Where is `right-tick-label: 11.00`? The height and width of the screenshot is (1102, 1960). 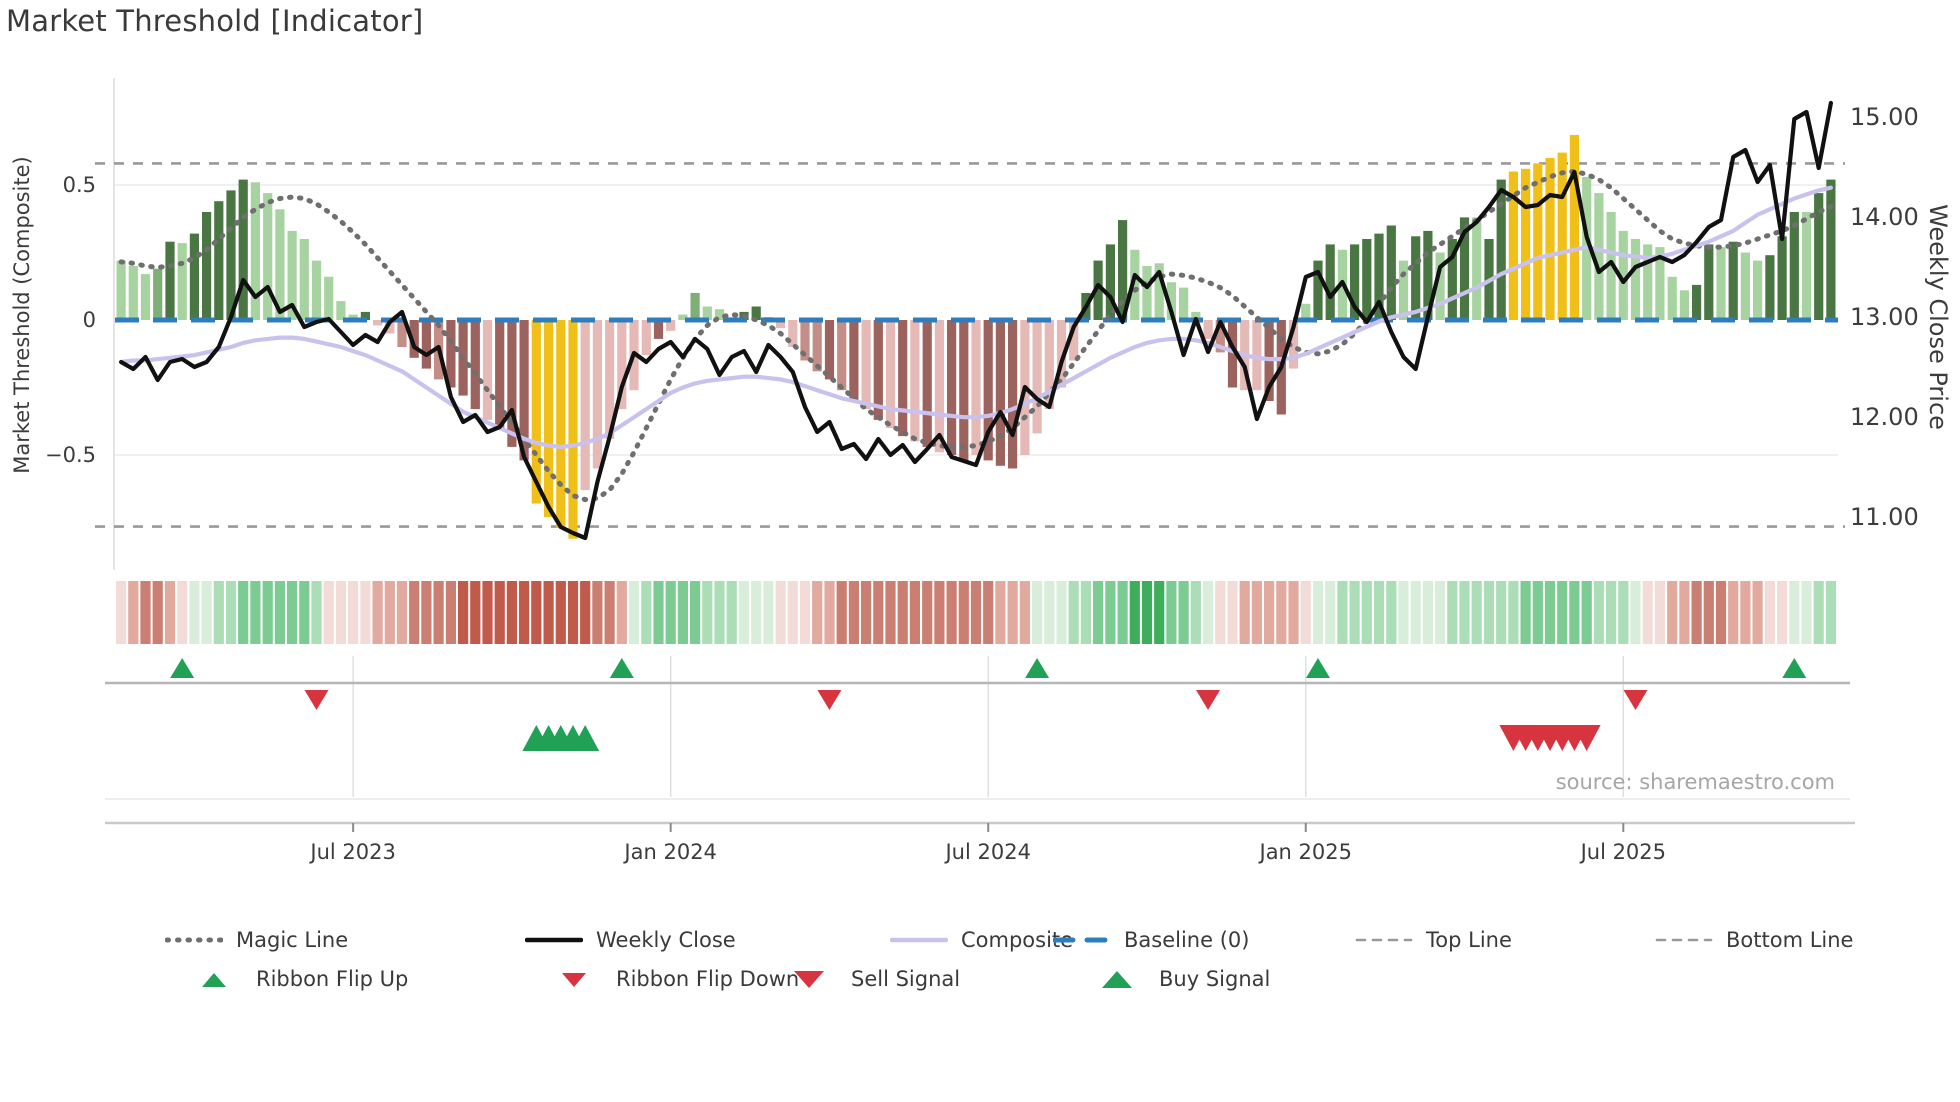
right-tick-label: 11.00 is located at coordinates (1884, 517).